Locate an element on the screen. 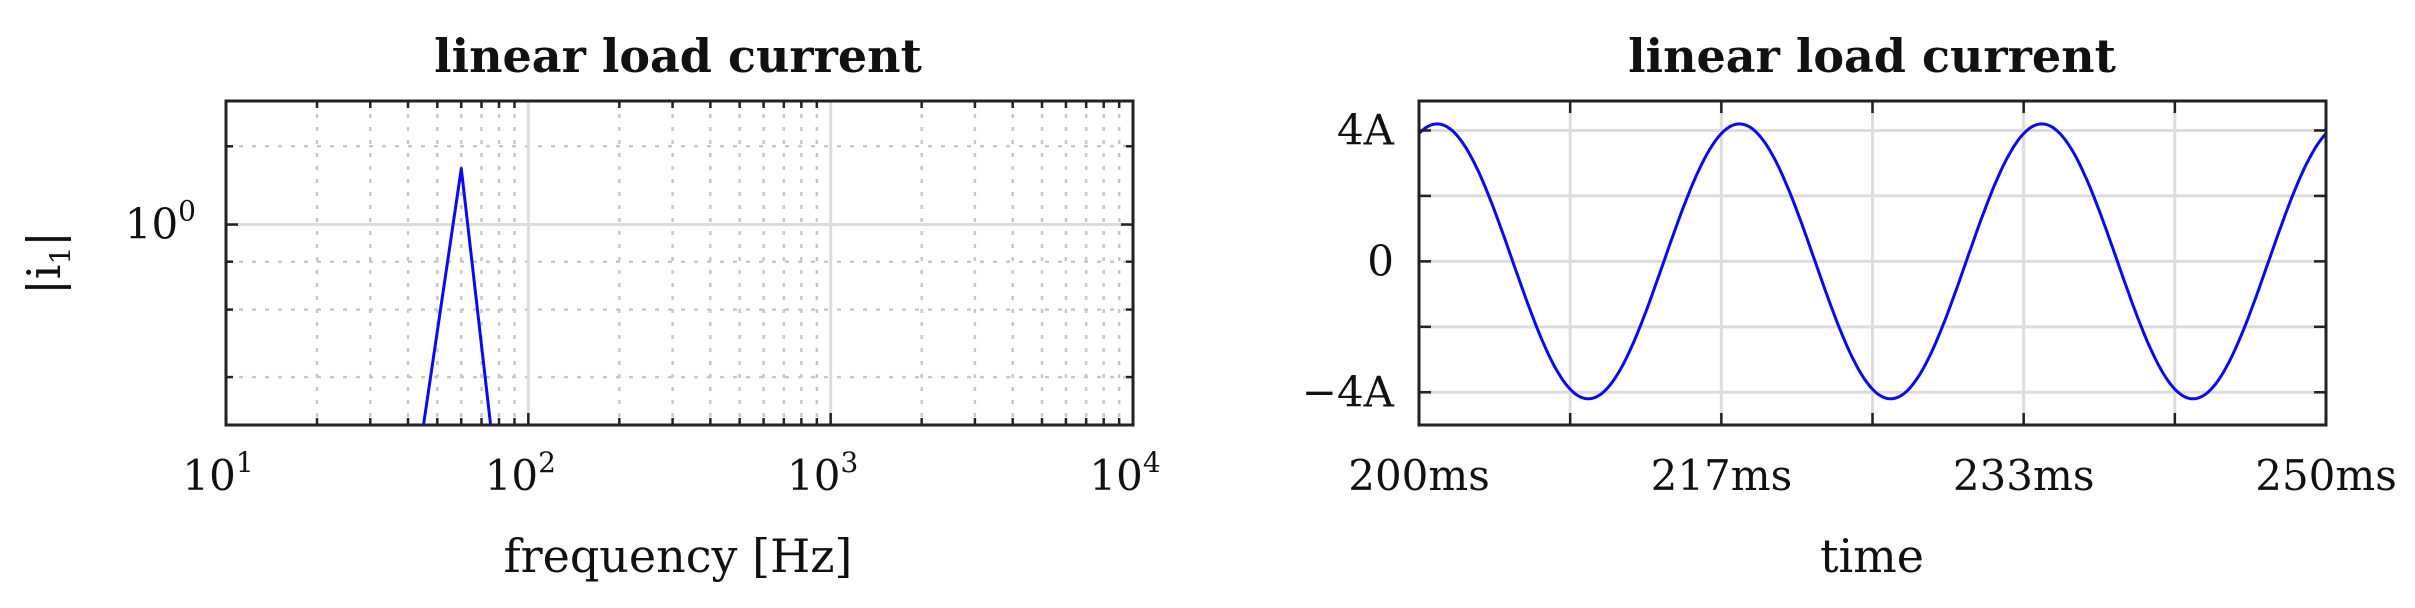 The width and height of the screenshot is (2415, 608). right-y-tick-label: 4A is located at coordinates (1366, 129).